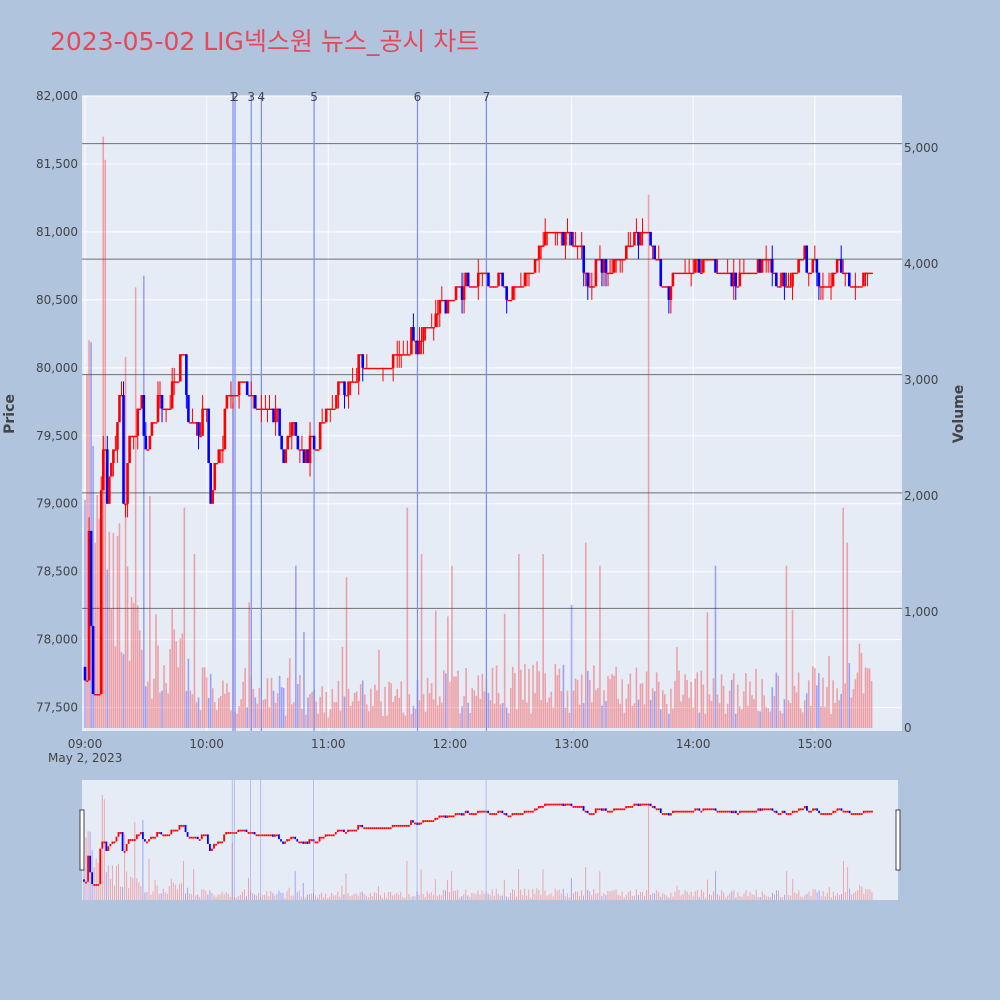 The image size is (1000, 1000). What do you see at coordinates (898, 840) in the screenshot?
I see `range-slider-right-handle` at bounding box center [898, 840].